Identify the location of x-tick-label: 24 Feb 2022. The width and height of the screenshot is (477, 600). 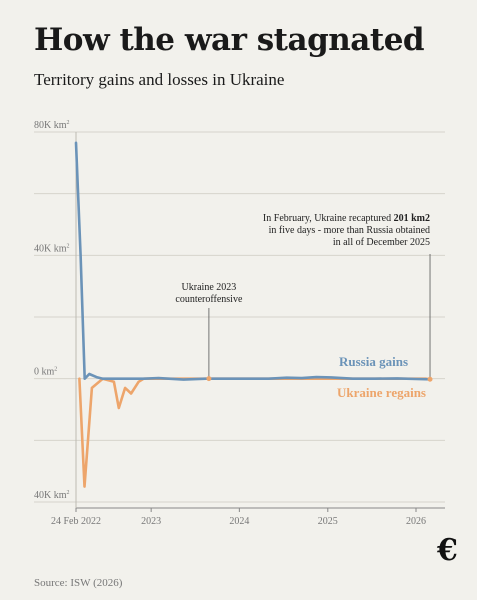
(76, 521).